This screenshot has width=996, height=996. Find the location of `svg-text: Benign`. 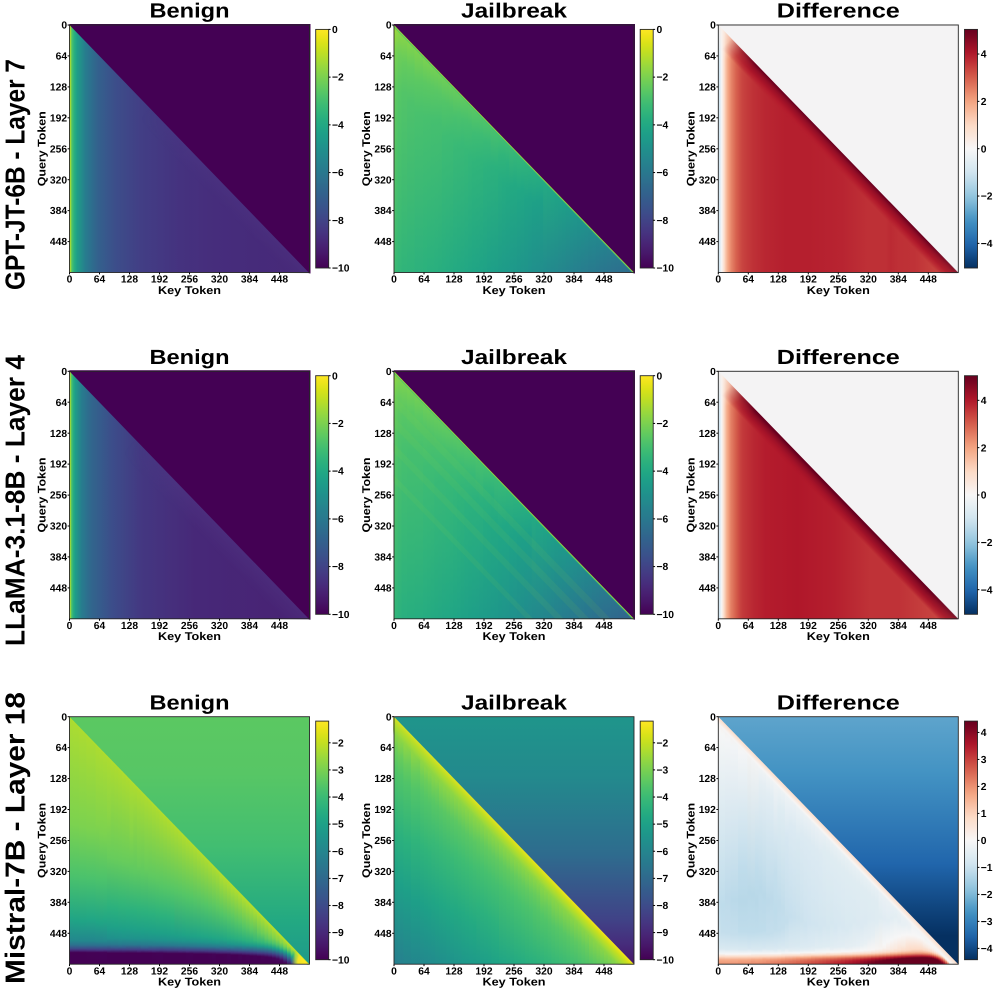

svg-text: Benign is located at coordinates (190, 357).